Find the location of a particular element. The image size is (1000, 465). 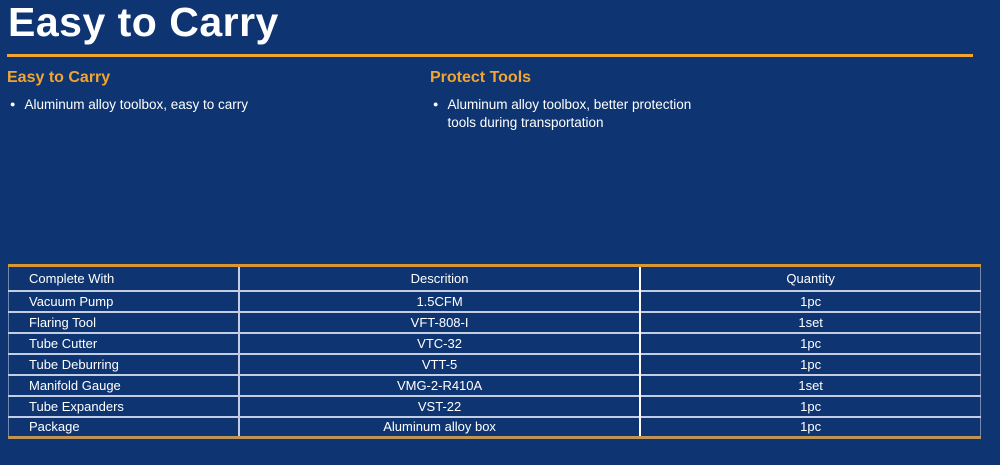

table-header: Complete With Descrition Quantity is located at coordinates (494, 278).